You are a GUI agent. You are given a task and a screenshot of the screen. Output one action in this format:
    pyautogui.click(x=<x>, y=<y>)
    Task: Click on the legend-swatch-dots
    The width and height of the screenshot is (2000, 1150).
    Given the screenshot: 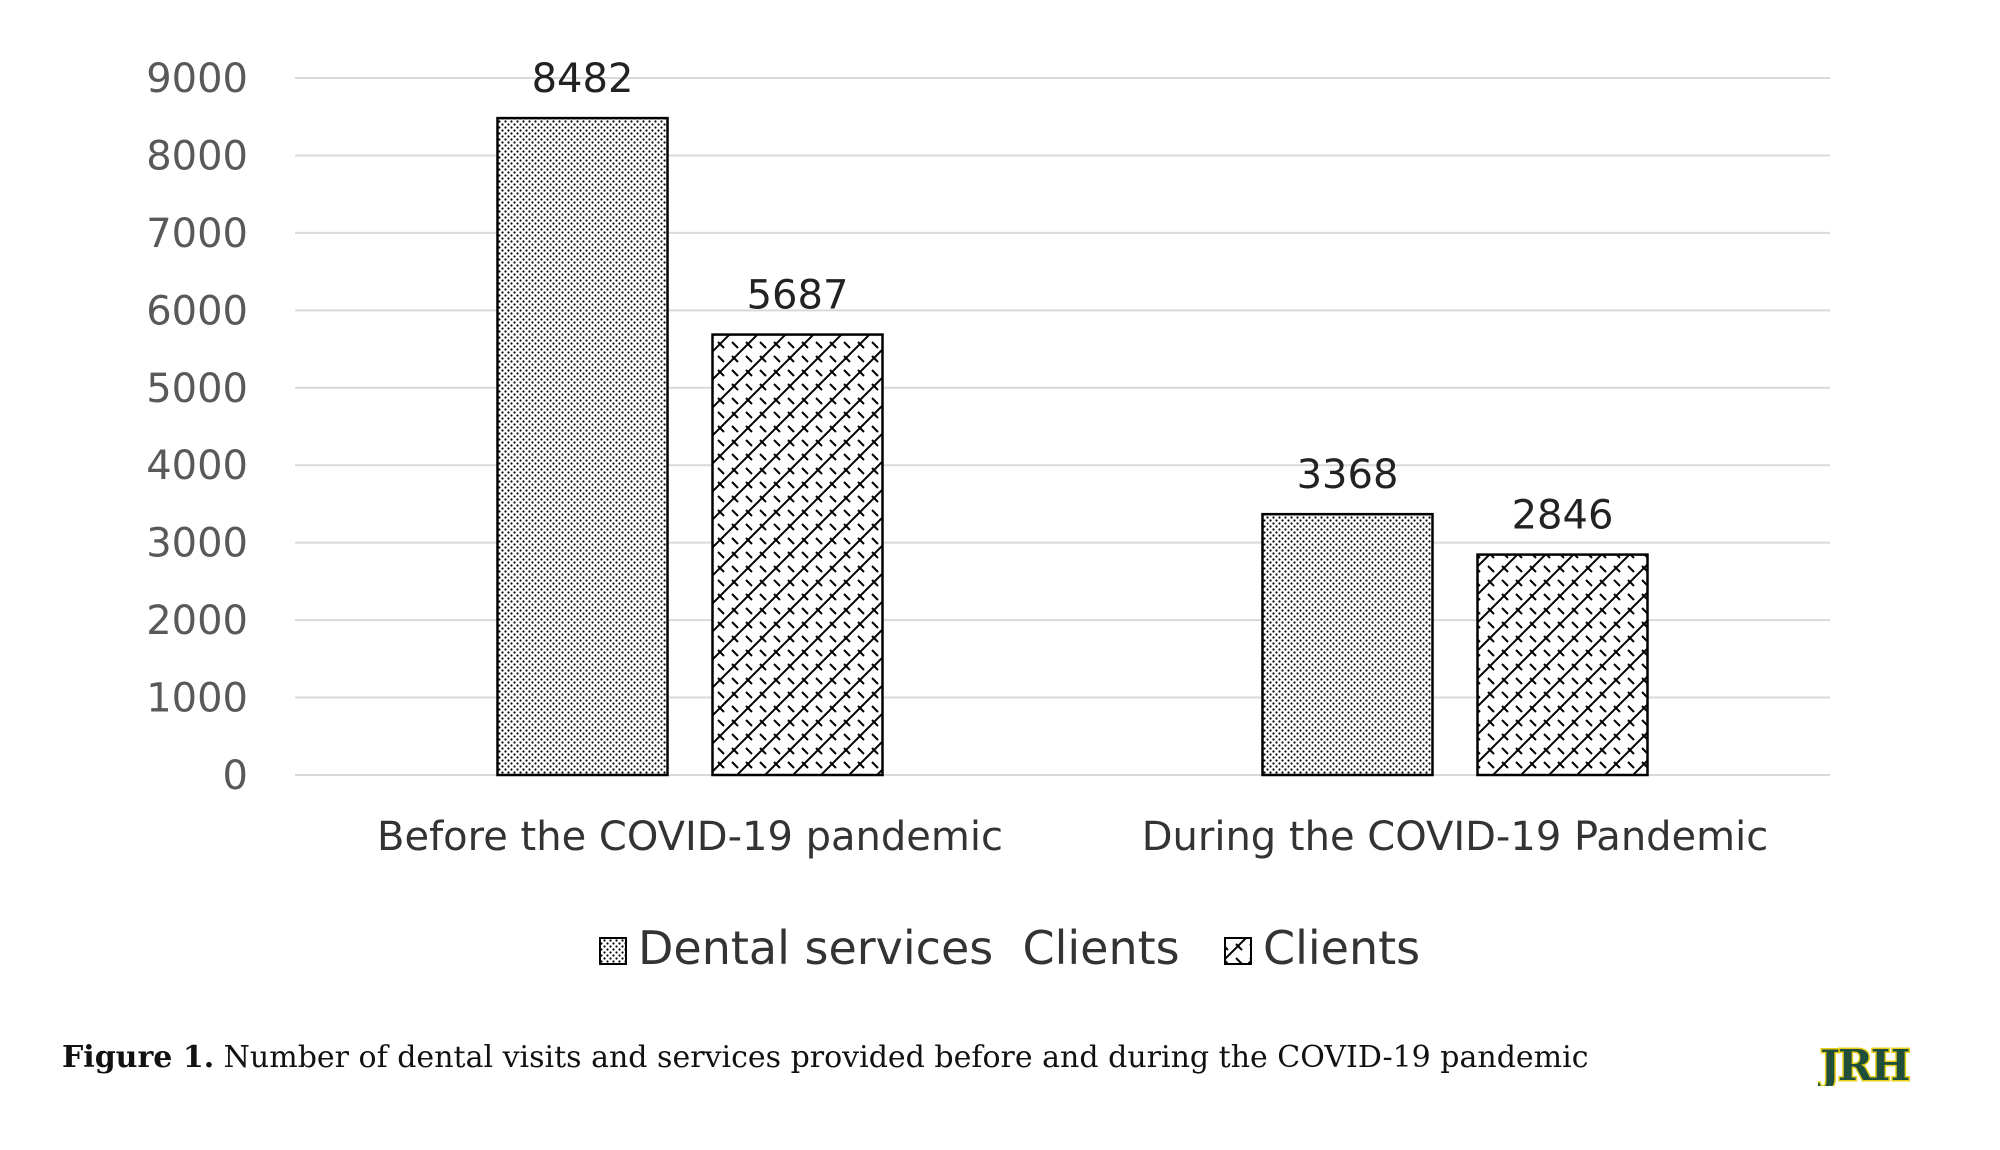 What is the action you would take?
    pyautogui.click(x=613, y=951)
    